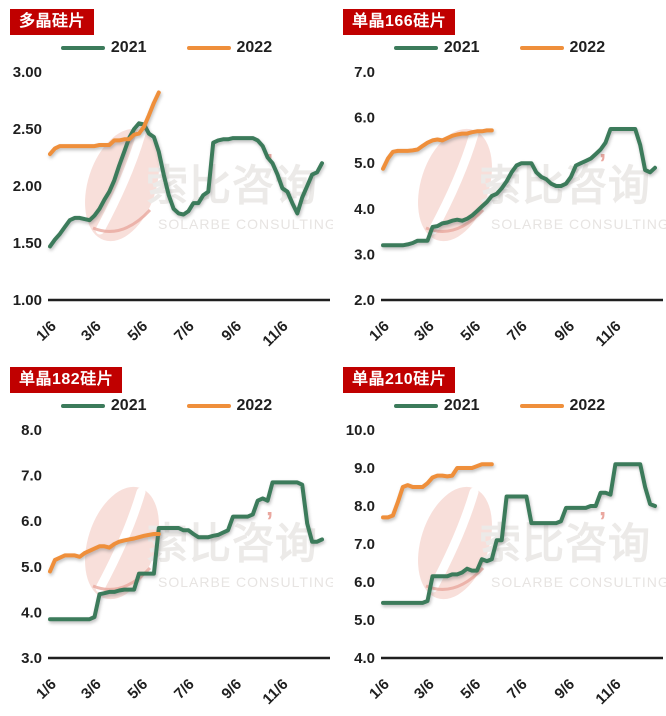 This screenshot has width=666, height=716. I want to click on y-tick-label: 10.0, so click(360, 430).